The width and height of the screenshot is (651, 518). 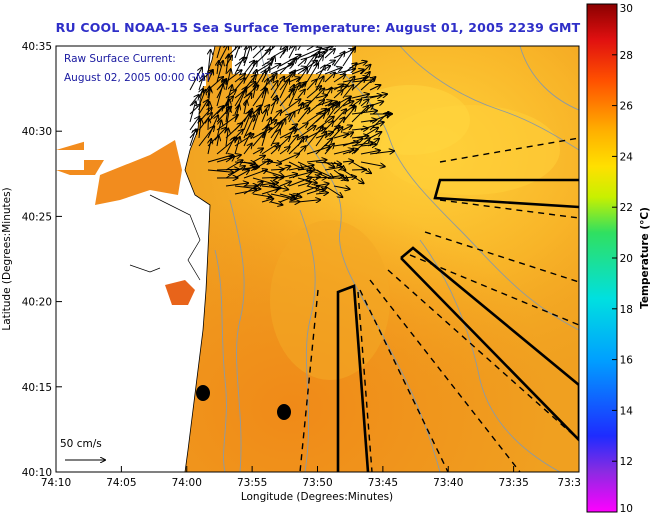 What do you see at coordinates (37, 47) in the screenshot?
I see `y-tick-label: 40:35` at bounding box center [37, 47].